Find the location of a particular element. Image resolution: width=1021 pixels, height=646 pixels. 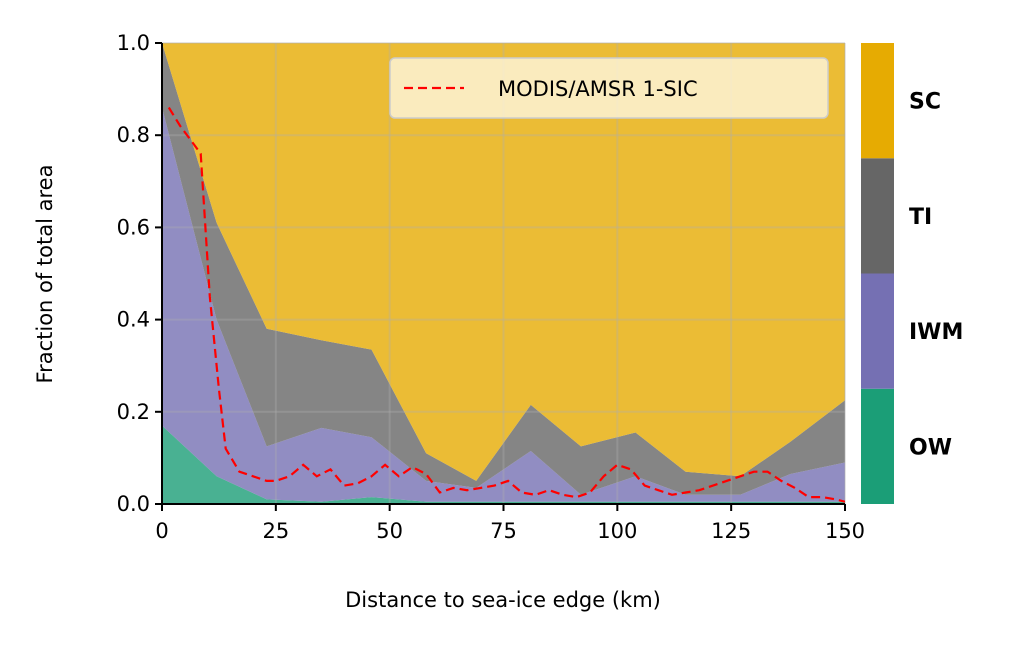

x-tick-label: 125 is located at coordinates (731, 531).